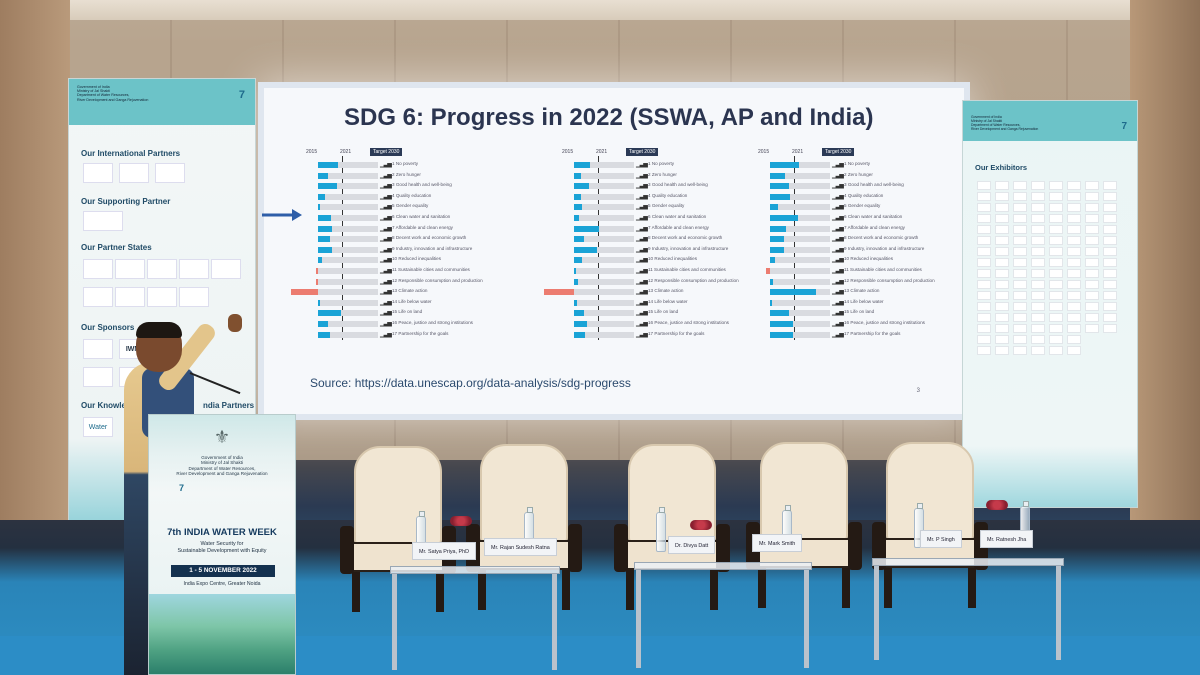 The image size is (1200, 675). What do you see at coordinates (401, 239) in the screenshot?
I see `sdg-row: ▁▃▅ 8 Decent work and economic growth` at bounding box center [401, 239].